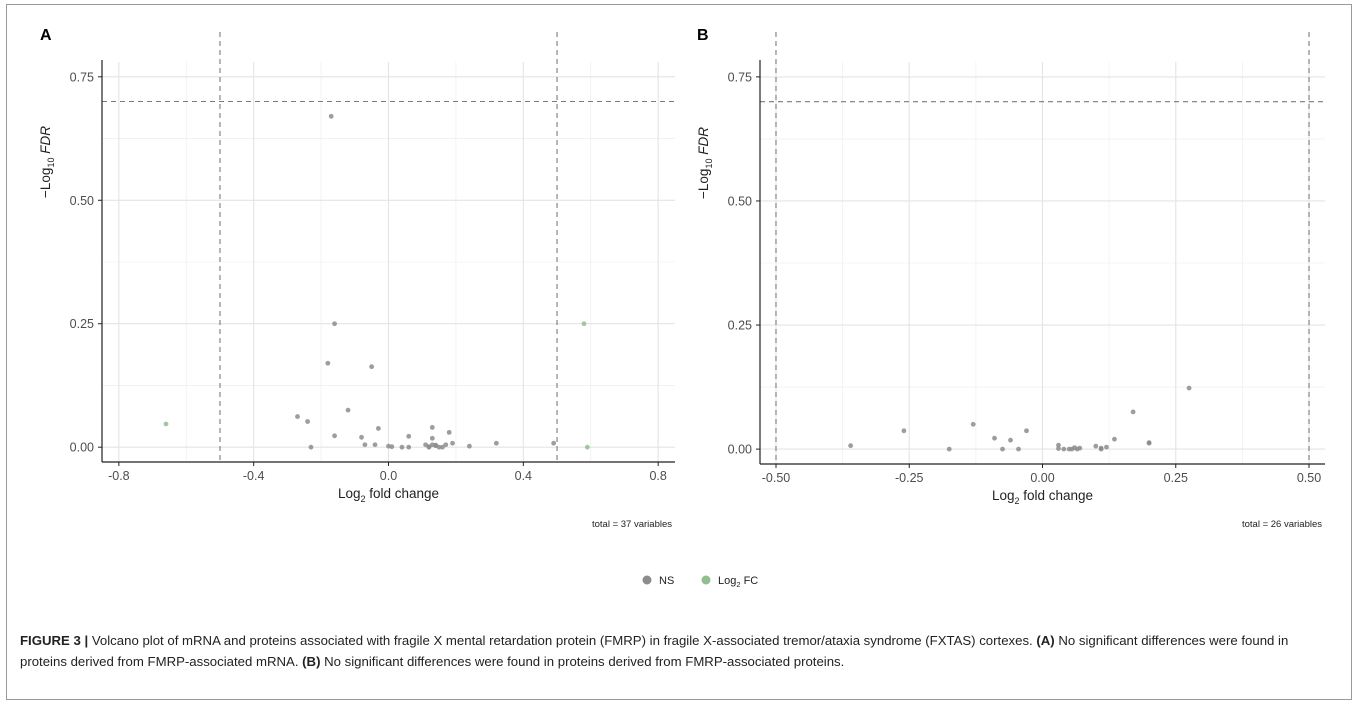 Image resolution: width=1358 pixels, height=708 pixels. What do you see at coordinates (1042, 478) in the screenshot?
I see `x-tick-label: 0.00` at bounding box center [1042, 478].